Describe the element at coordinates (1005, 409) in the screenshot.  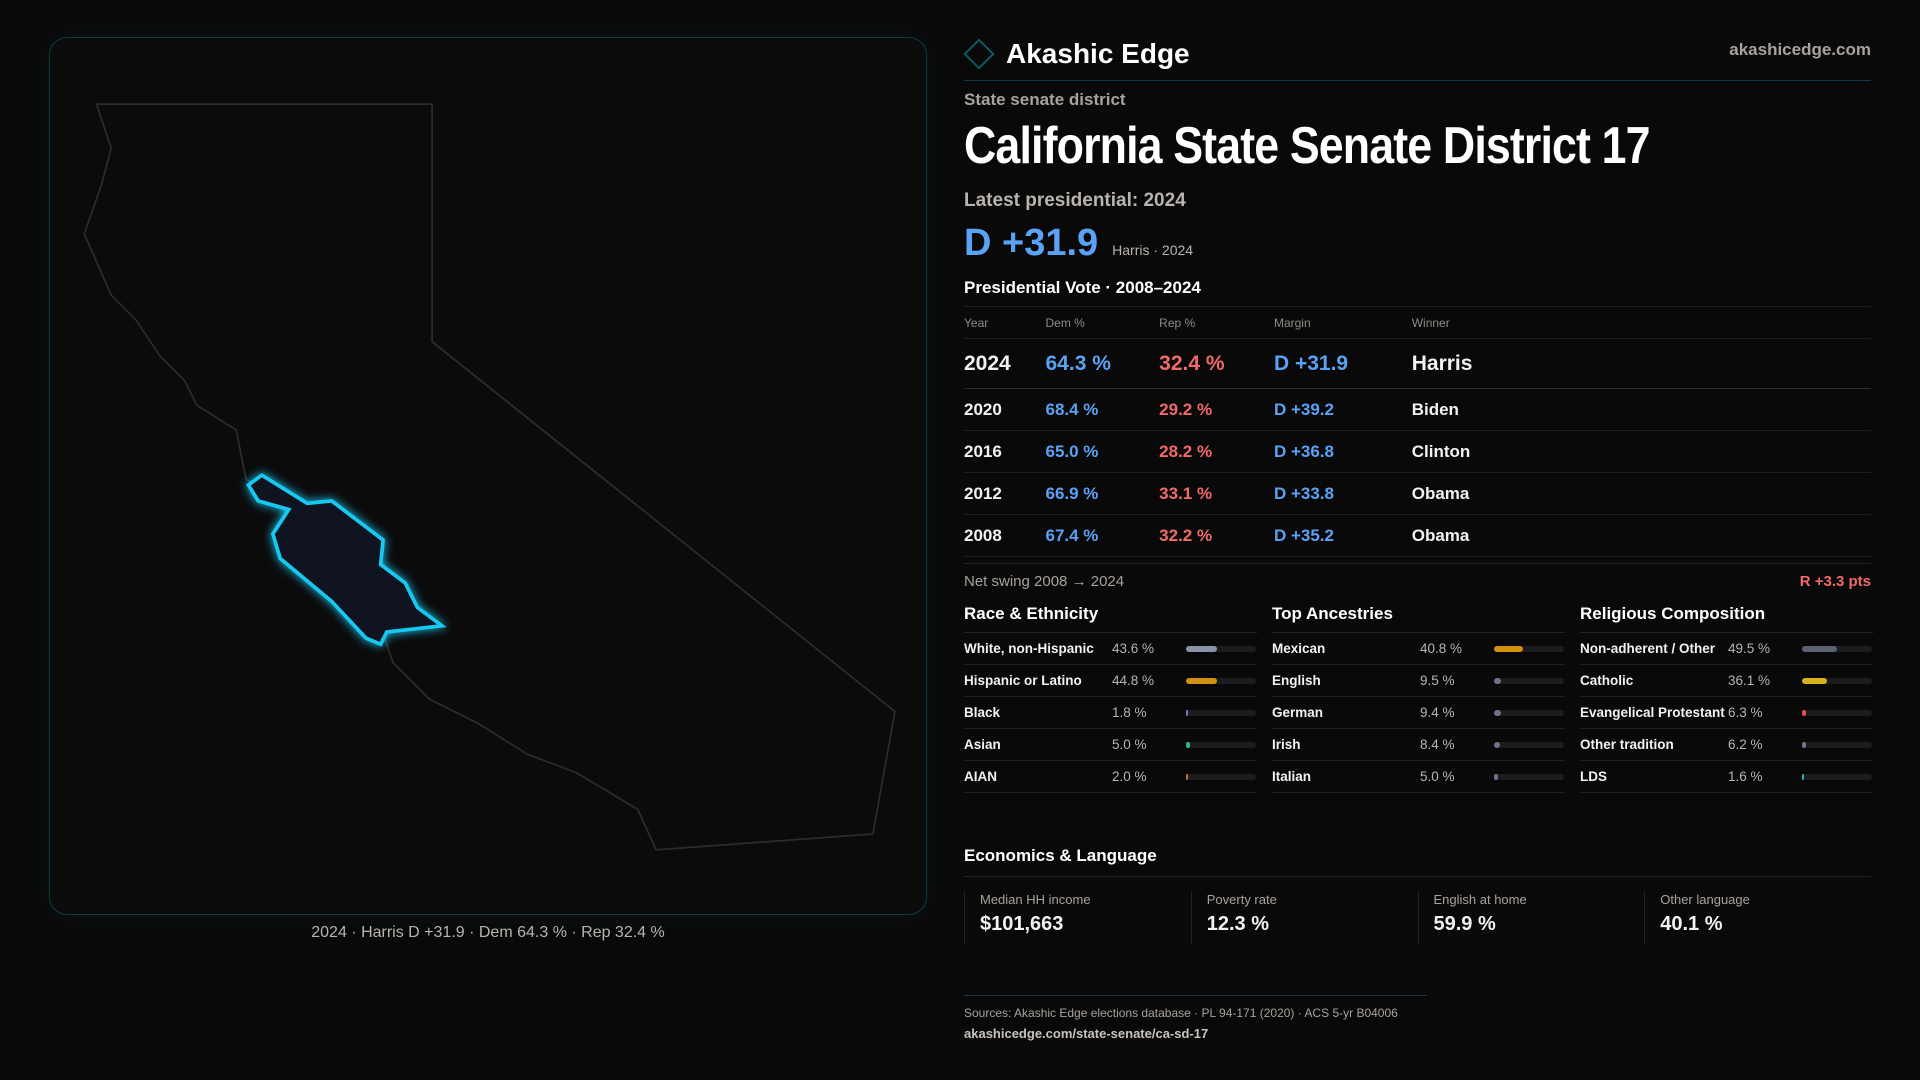
I see `cell-year: 2020` at that location.